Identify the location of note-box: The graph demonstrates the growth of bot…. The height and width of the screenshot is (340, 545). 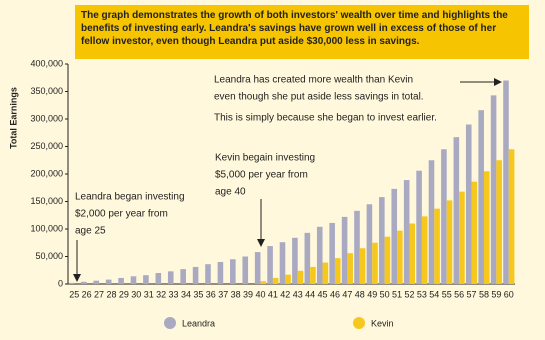
(302, 32).